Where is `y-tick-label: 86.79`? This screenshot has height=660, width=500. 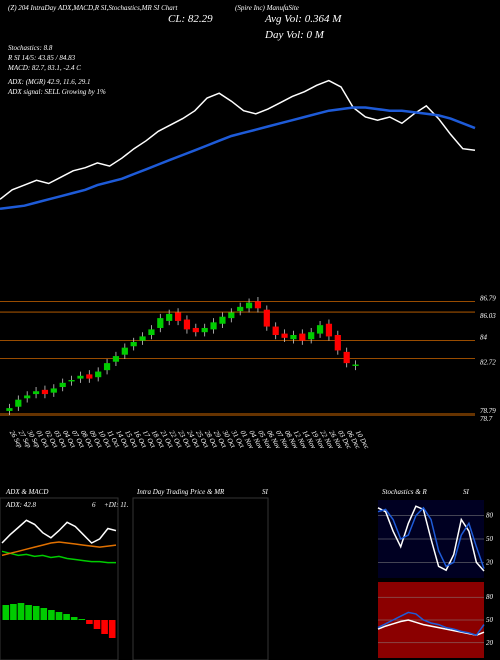
y-tick-label: 86.79 is located at coordinates (488, 298).